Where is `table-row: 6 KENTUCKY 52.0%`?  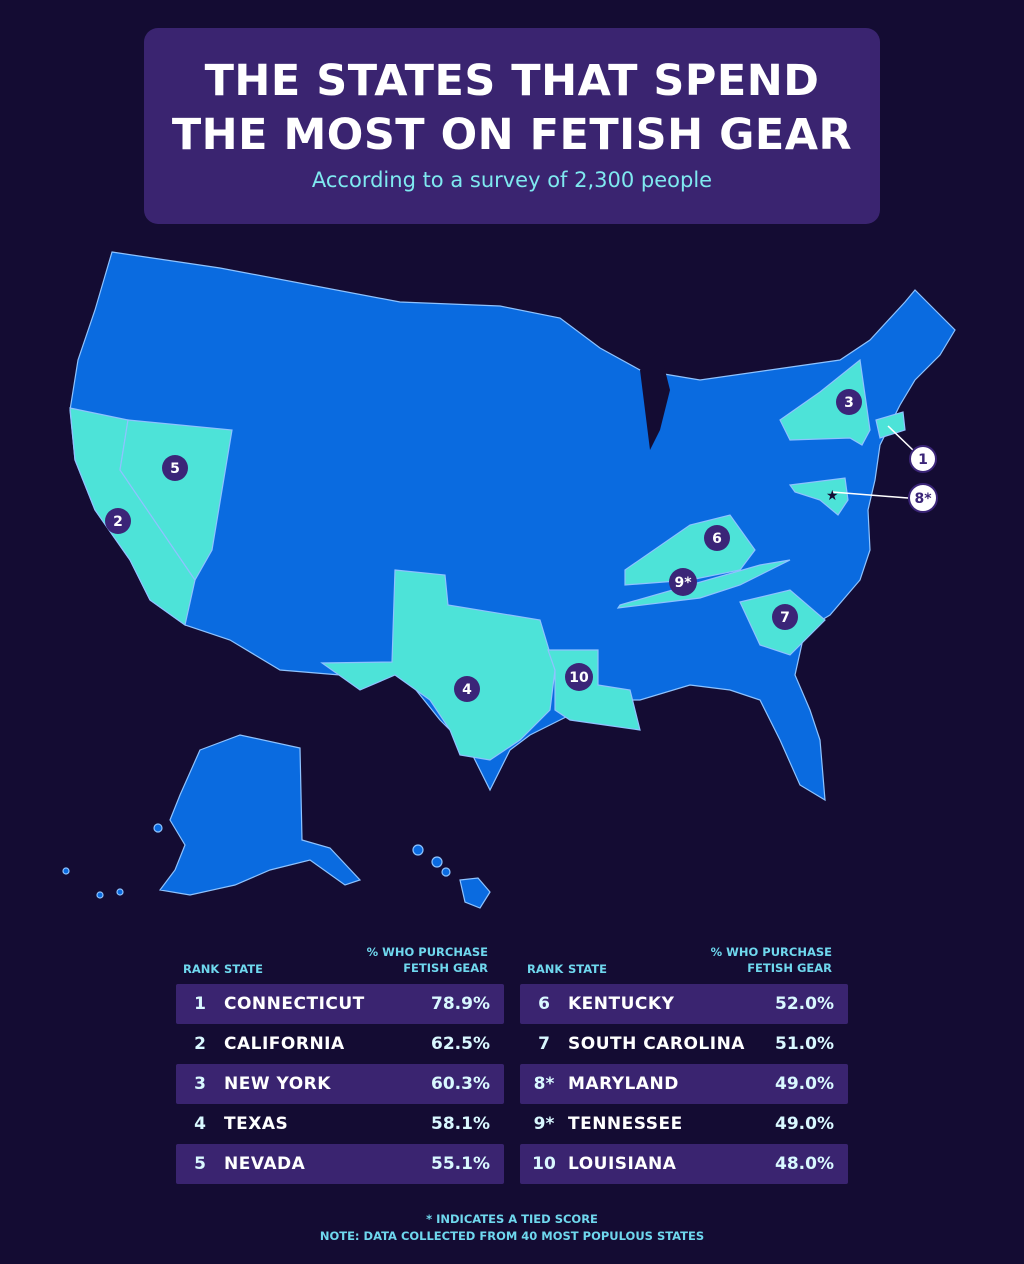 table-row: 6 KENTUCKY 52.0% is located at coordinates (684, 1004).